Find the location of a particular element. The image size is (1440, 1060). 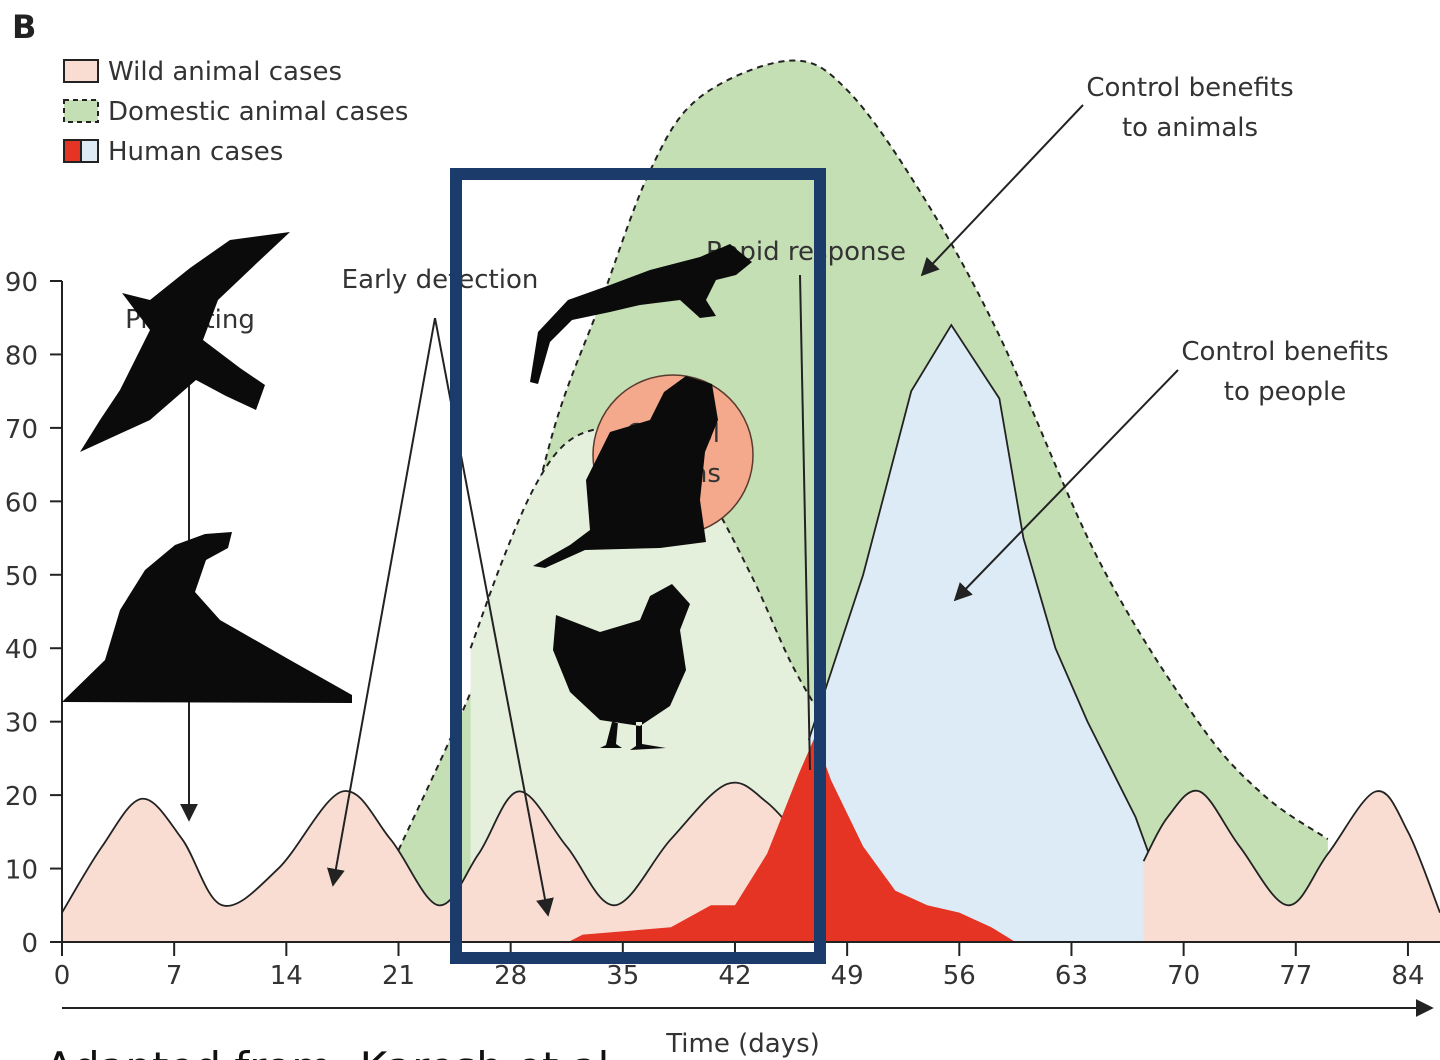

x-tick-label: 21 is located at coordinates (398, 976).